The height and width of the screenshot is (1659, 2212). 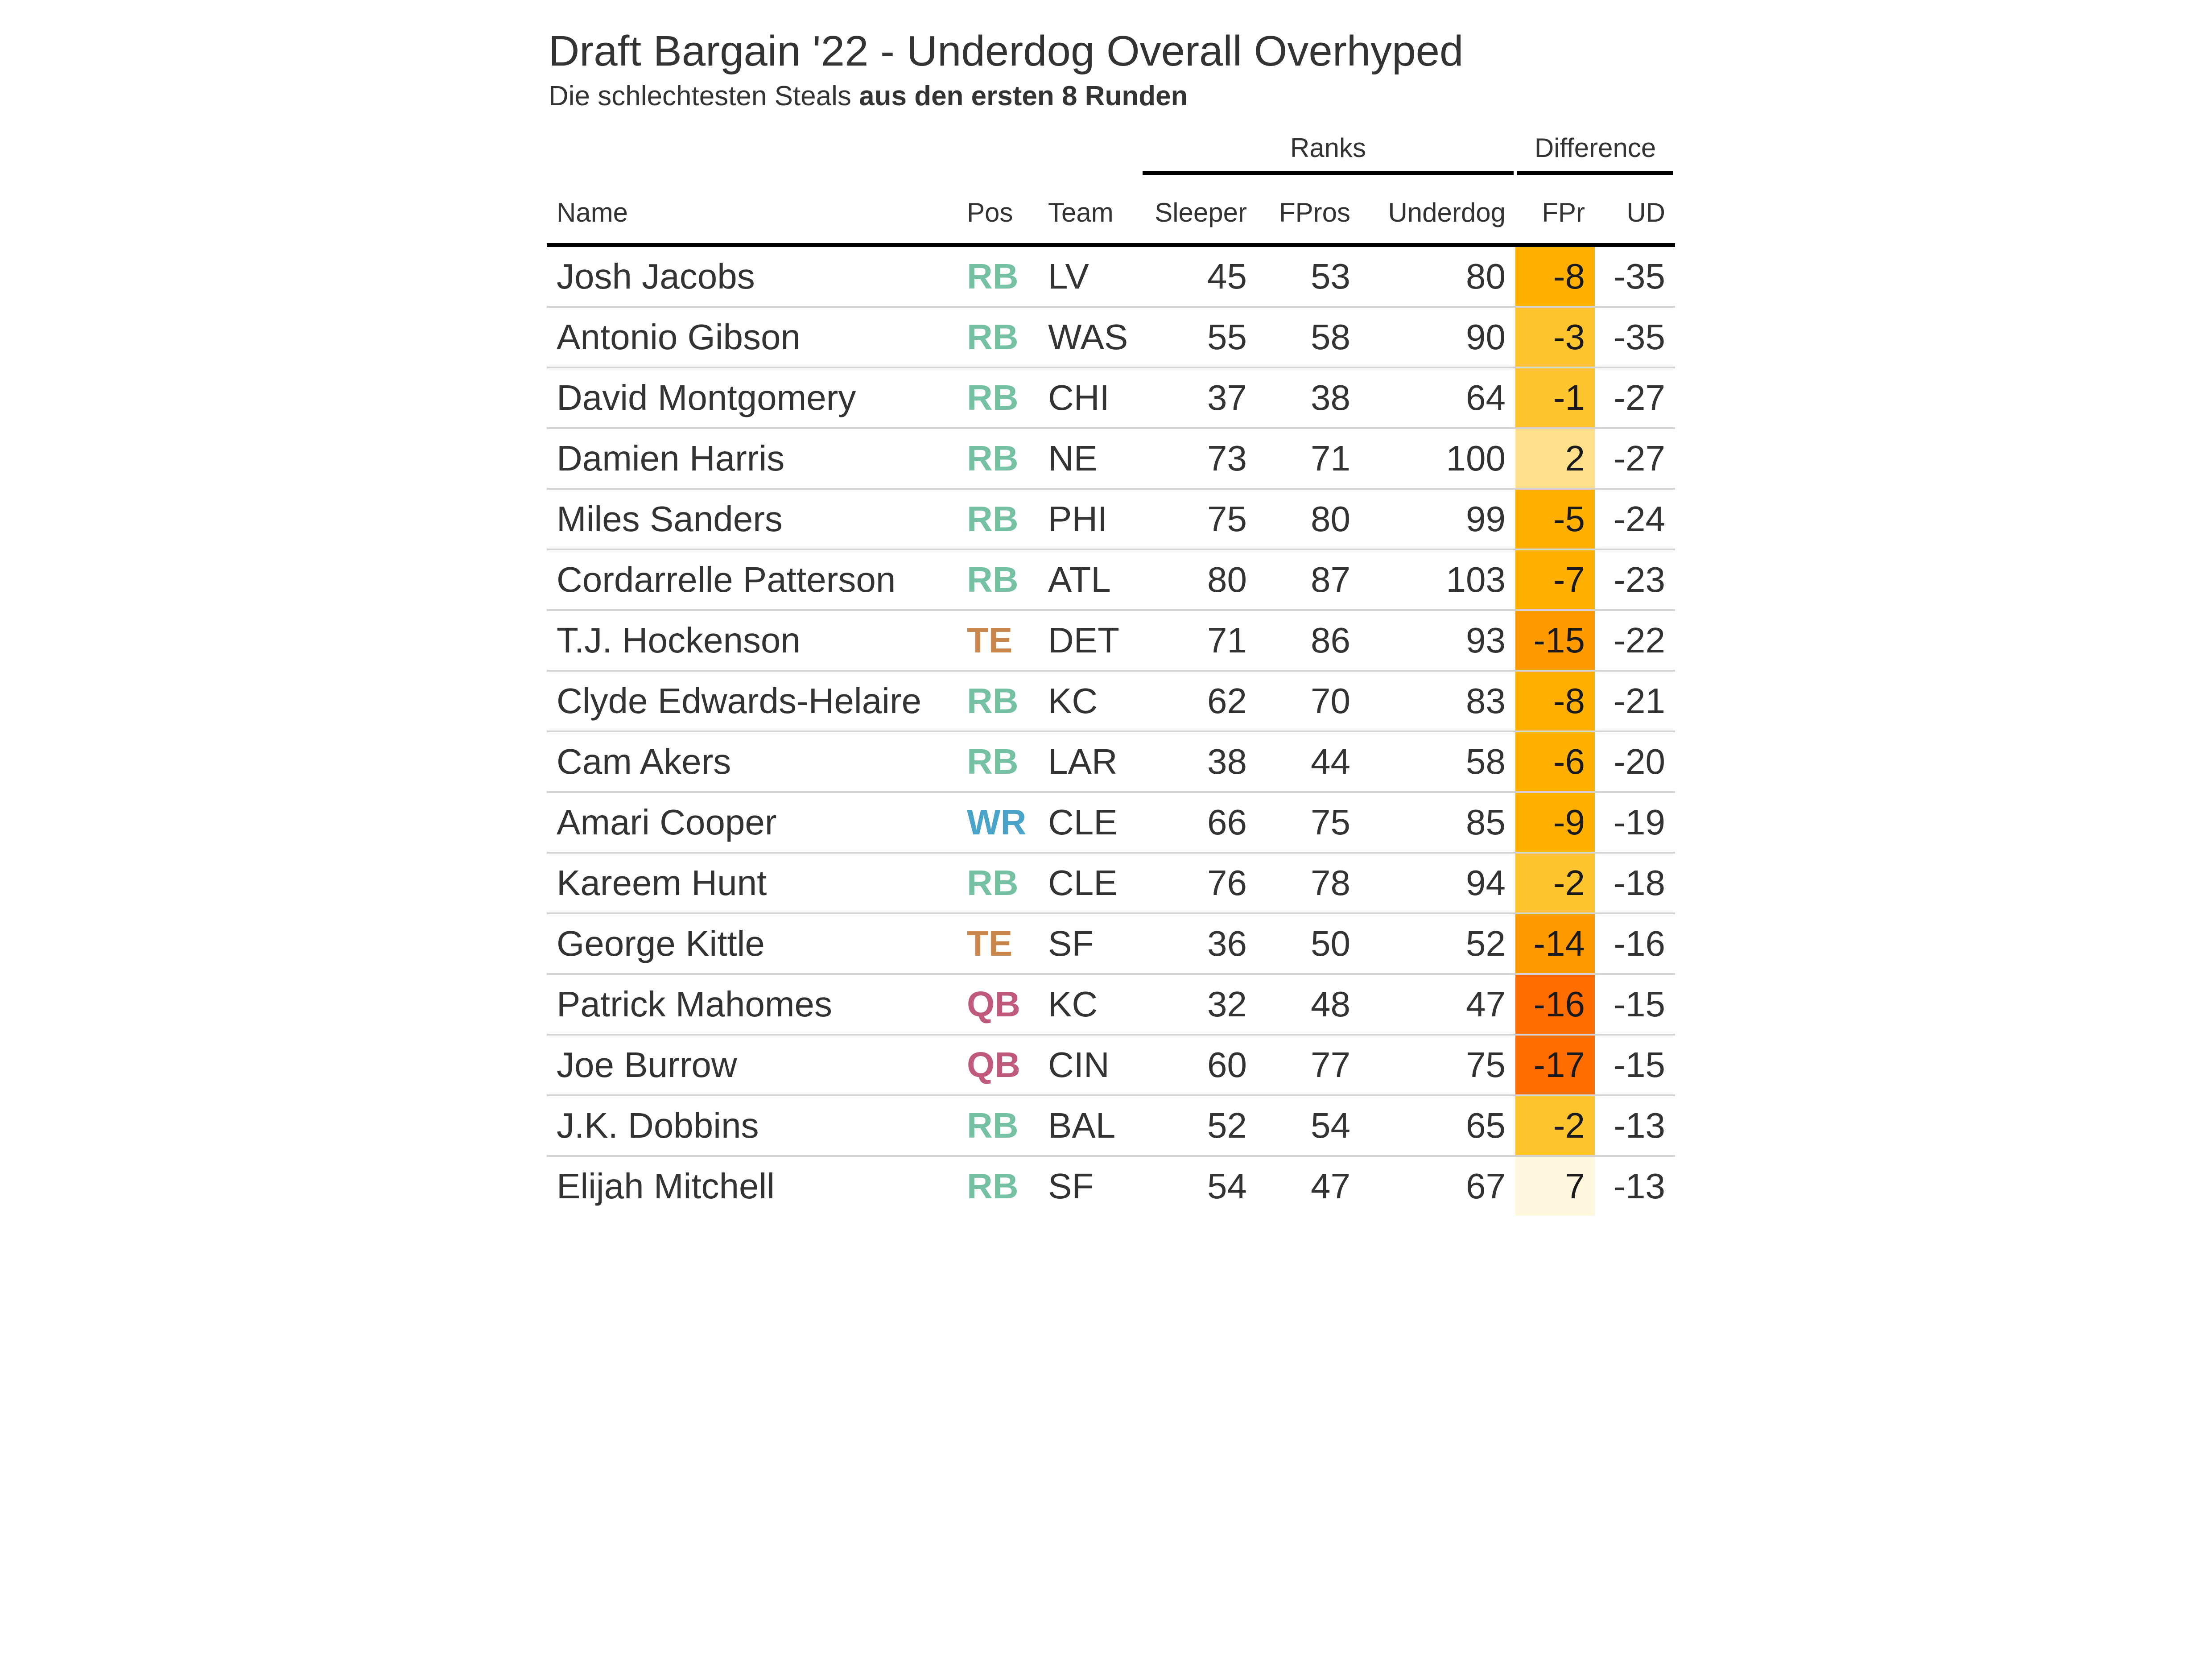 I want to click on table-row: Josh Jacobs RB LV 45 53 80 -8 -35, so click(x=1111, y=277).